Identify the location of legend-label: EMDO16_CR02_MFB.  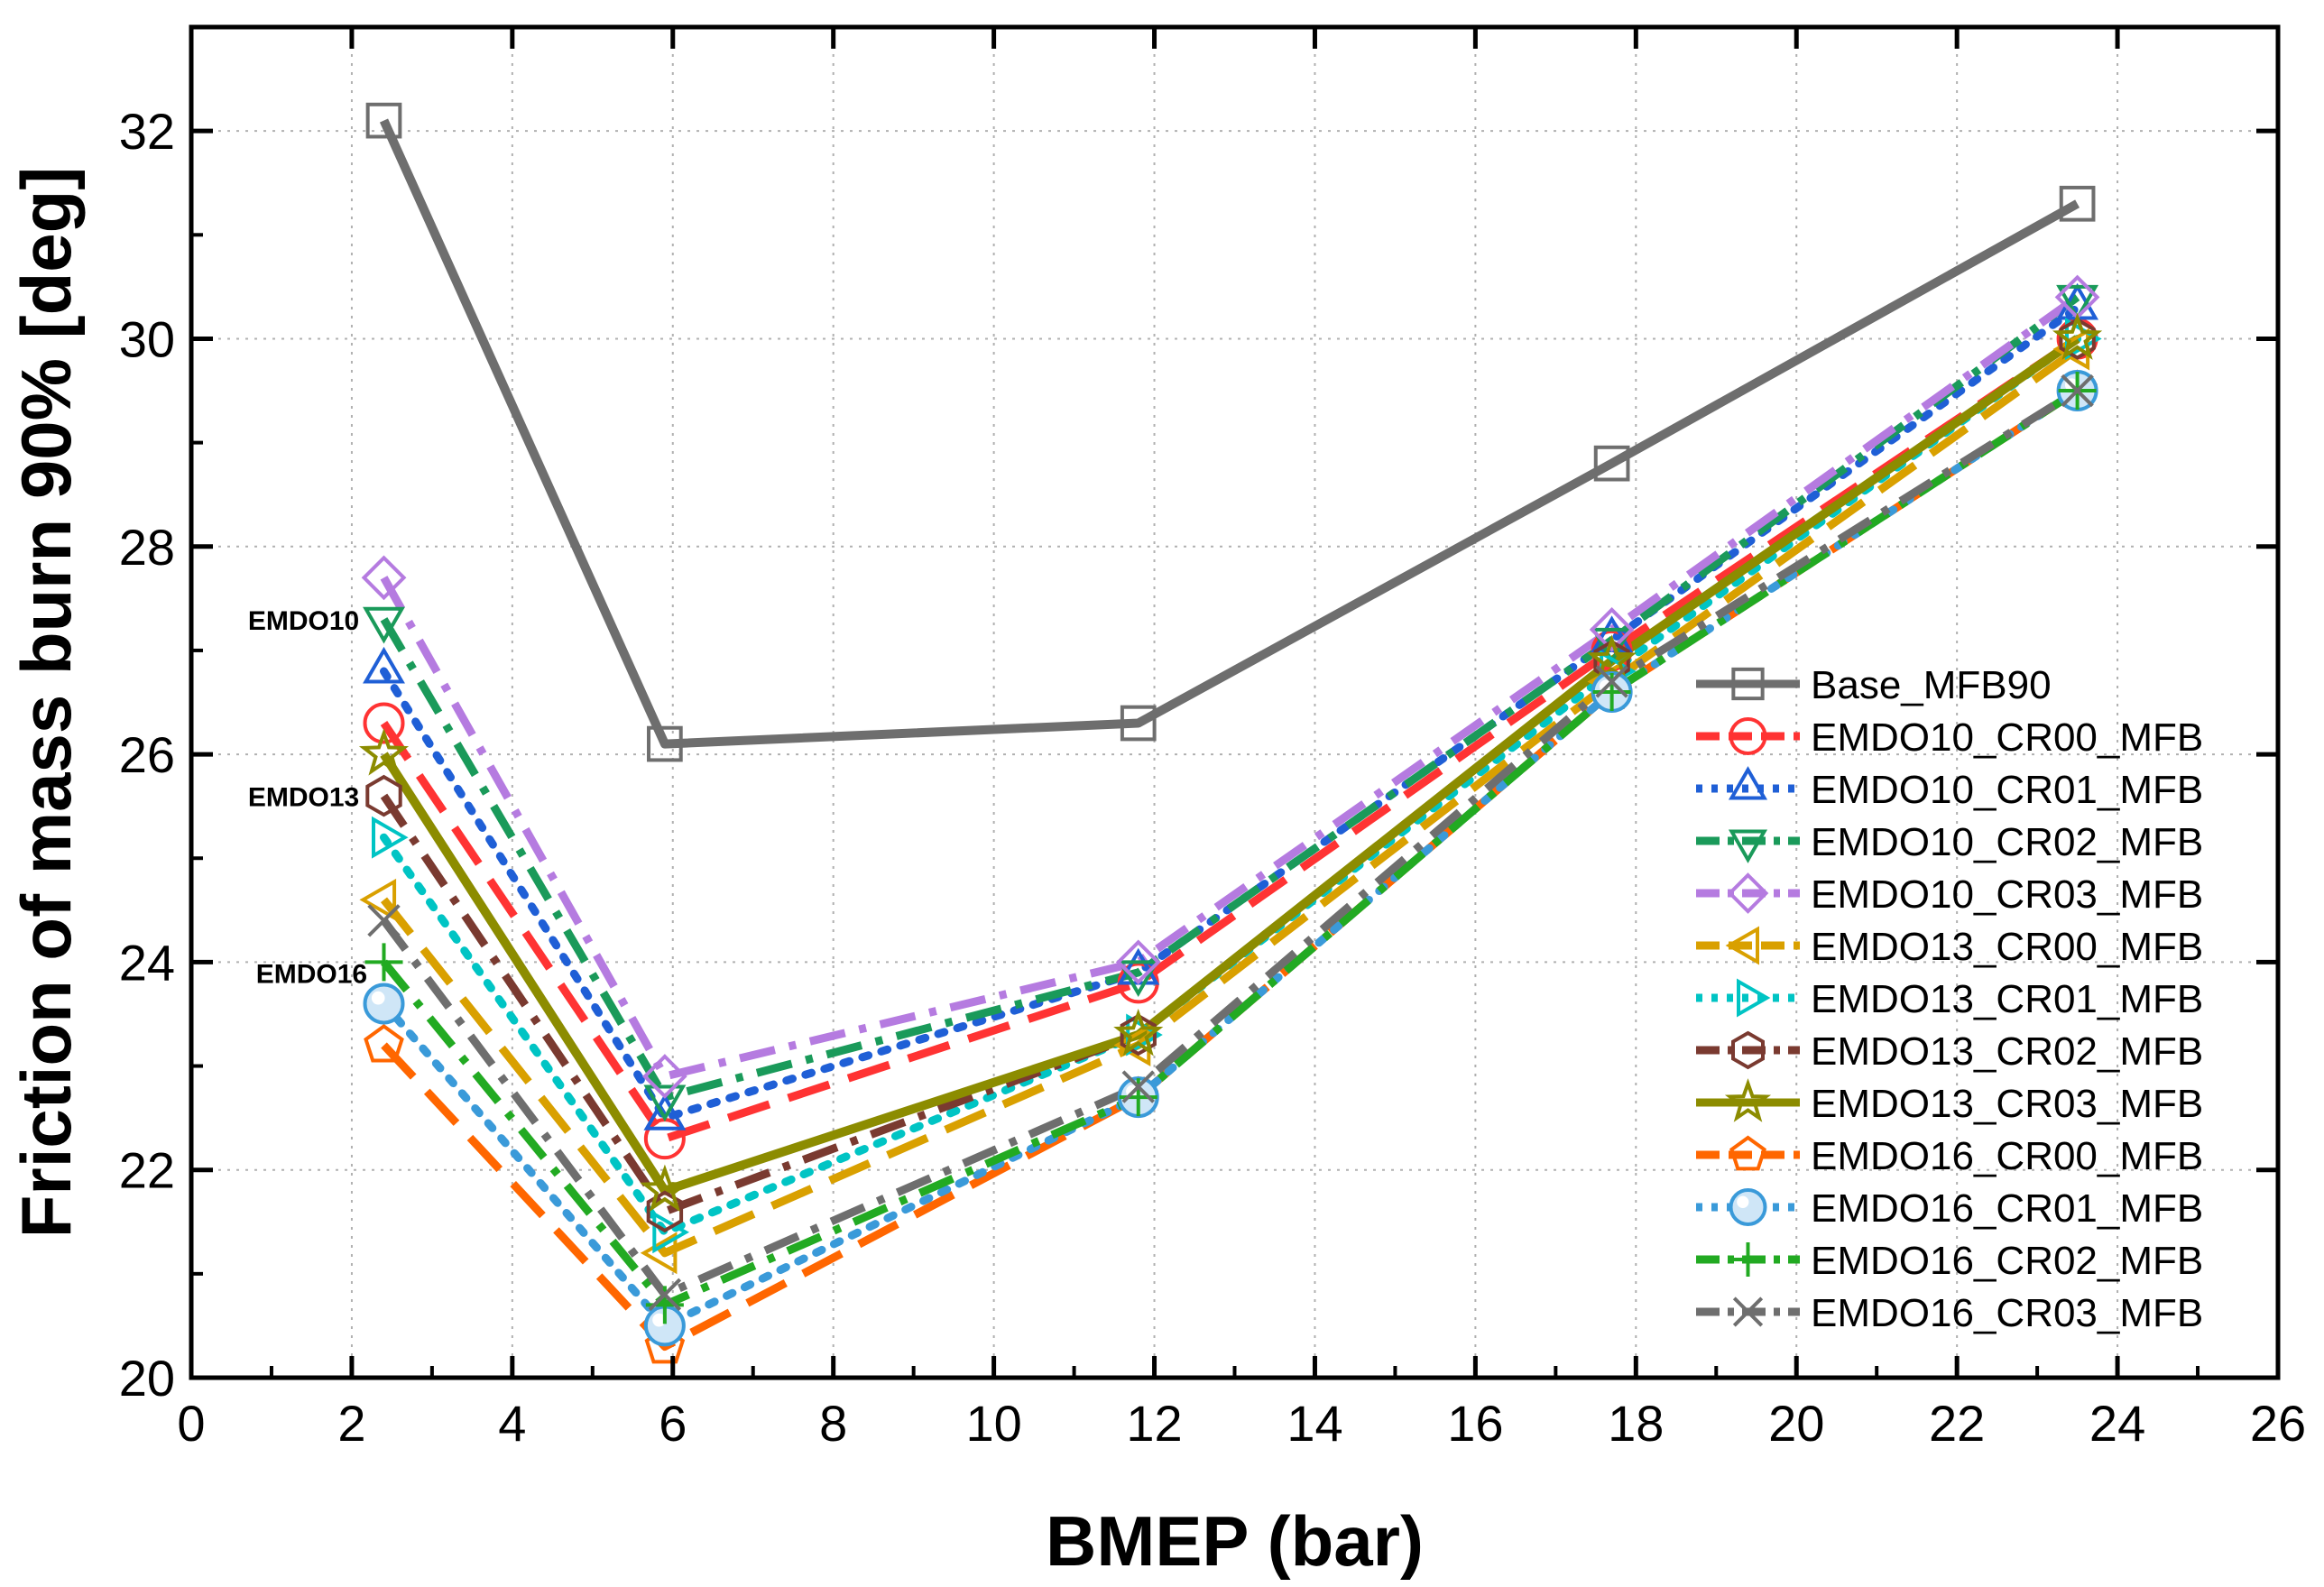
(2007, 1261).